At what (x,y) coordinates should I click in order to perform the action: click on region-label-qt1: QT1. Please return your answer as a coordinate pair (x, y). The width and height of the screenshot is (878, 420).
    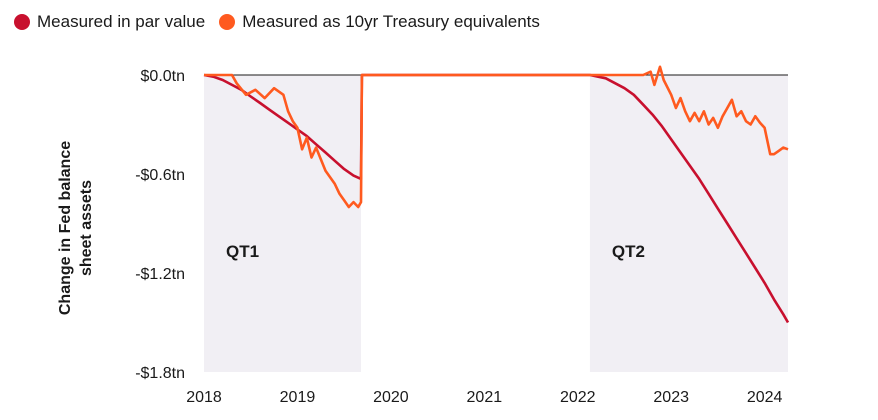
    Looking at the image, I should click on (242, 251).